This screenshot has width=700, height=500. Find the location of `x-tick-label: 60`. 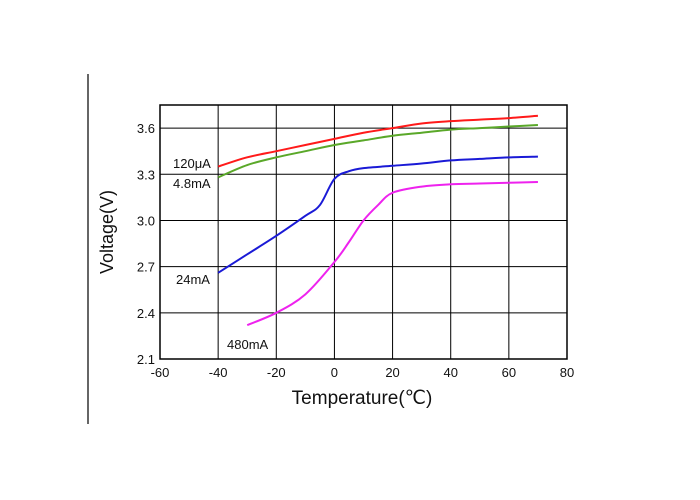

x-tick-label: 60 is located at coordinates (509, 372).